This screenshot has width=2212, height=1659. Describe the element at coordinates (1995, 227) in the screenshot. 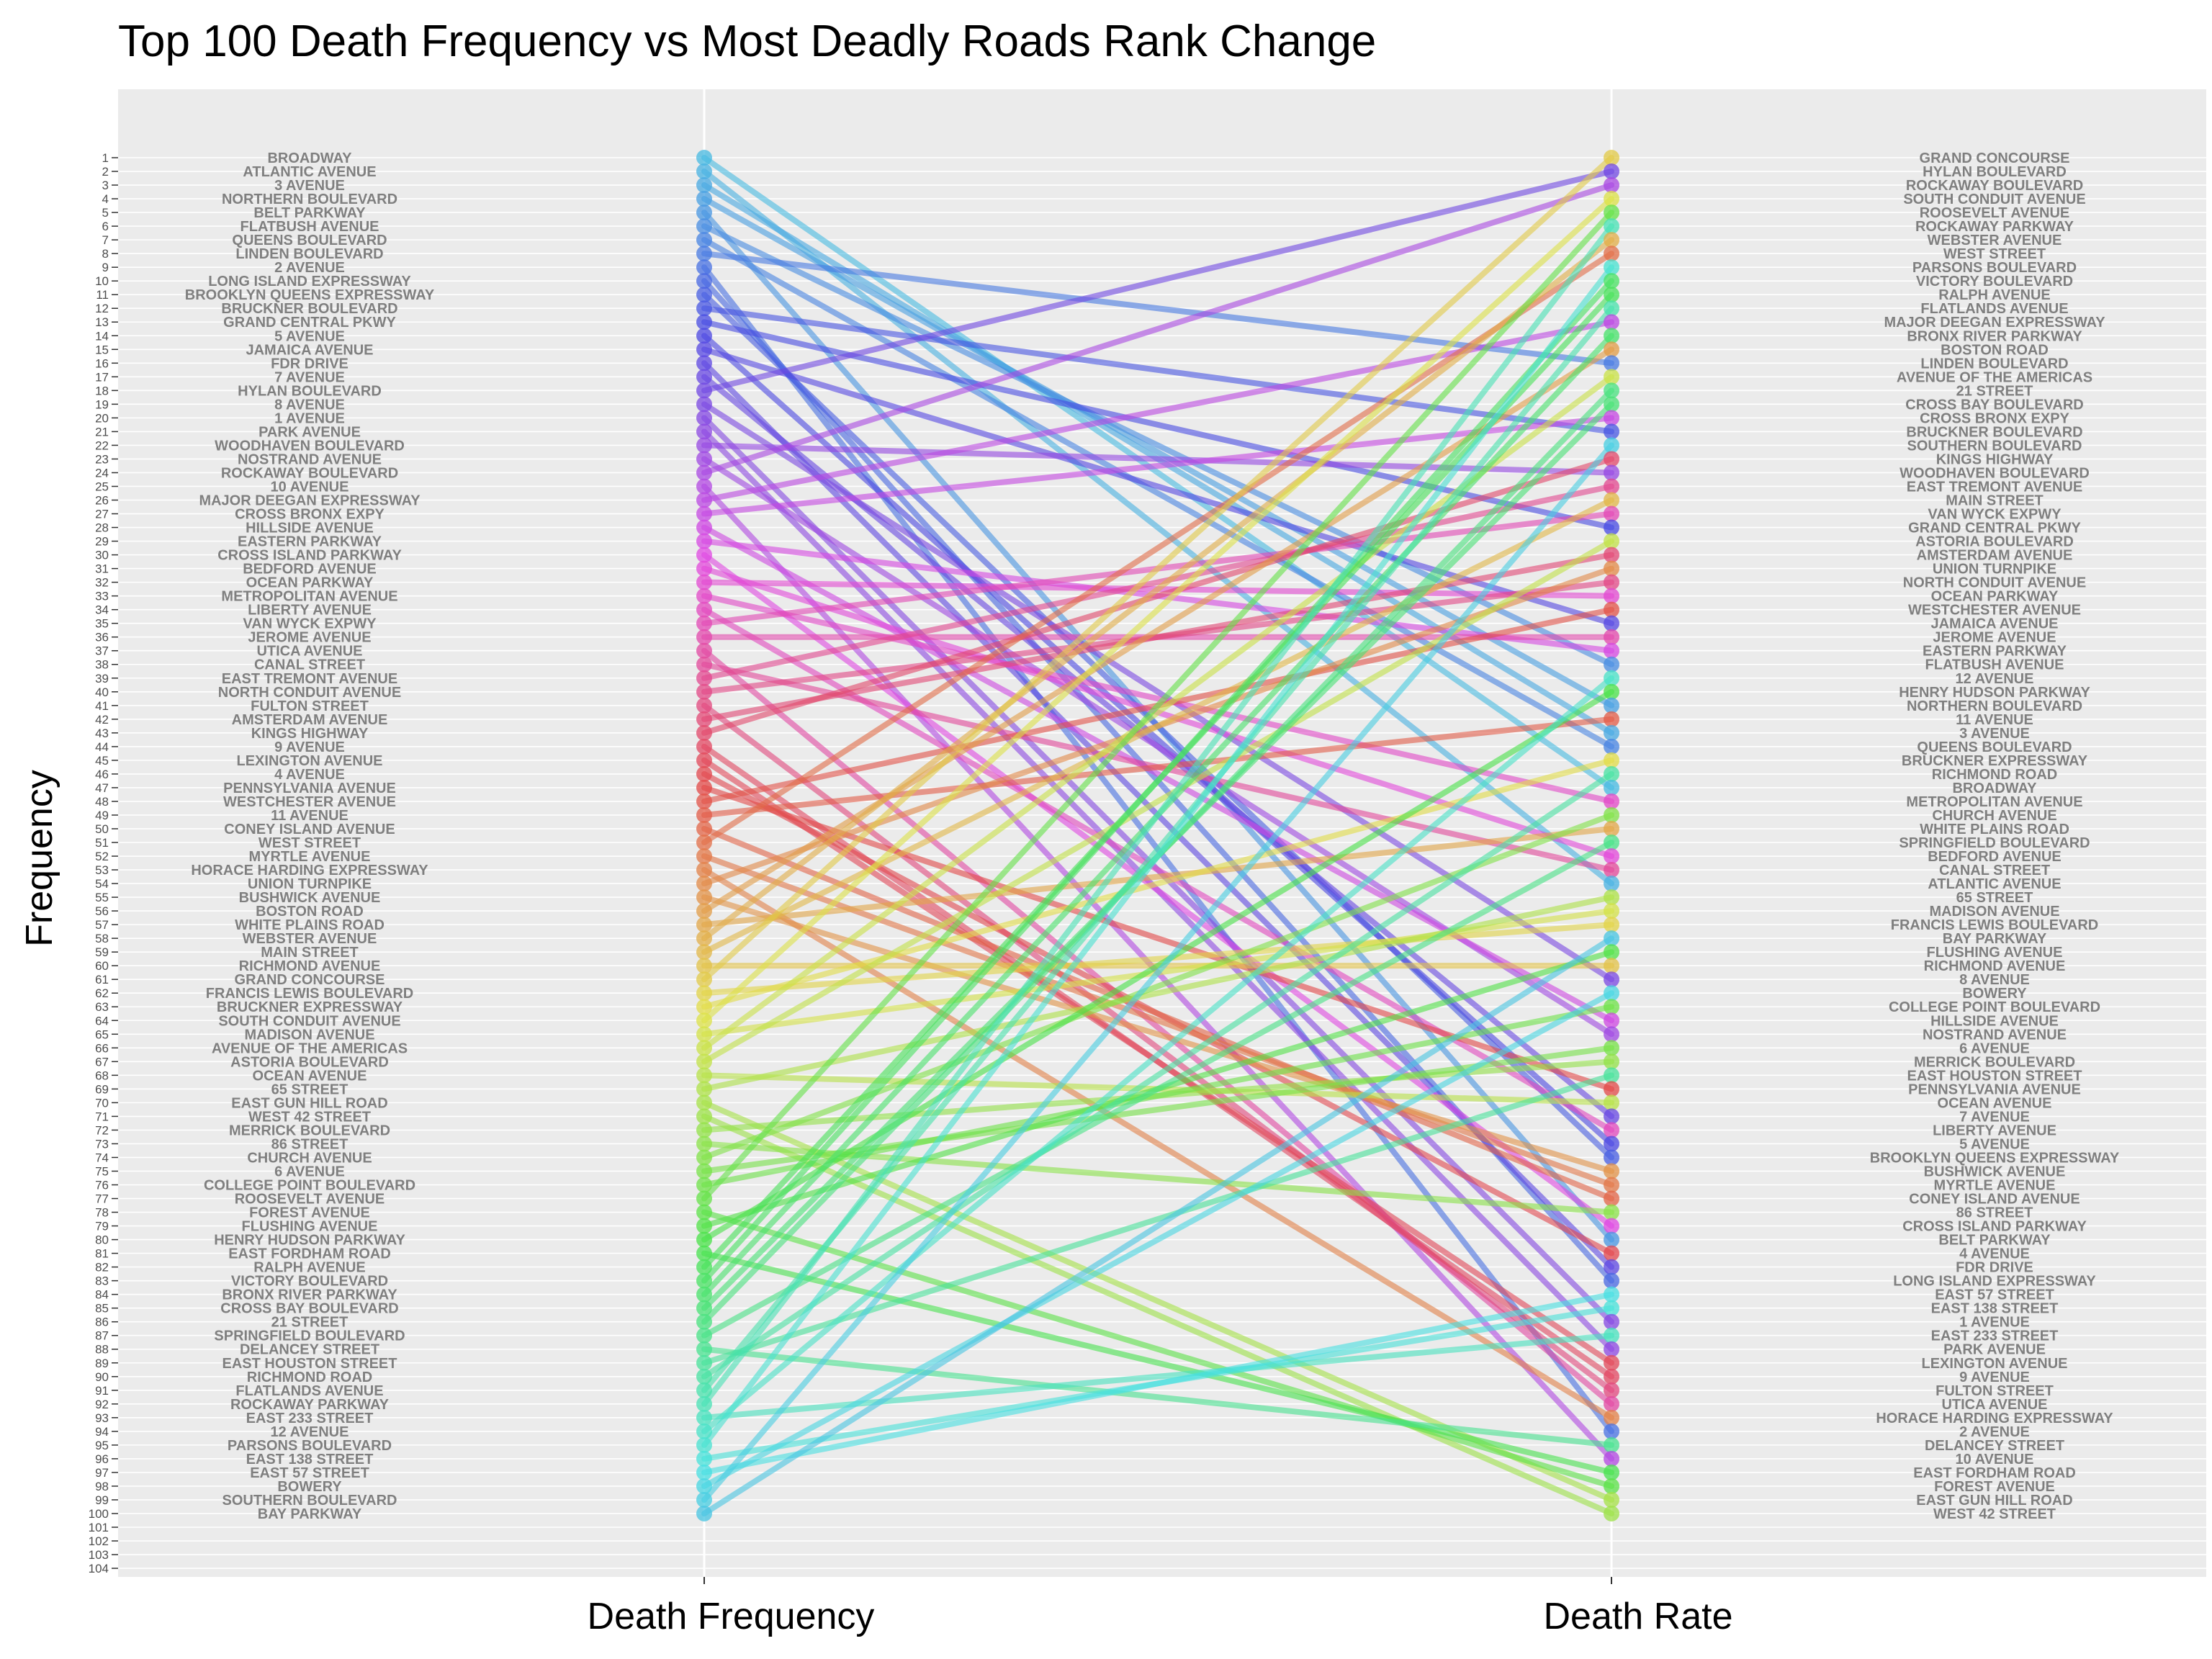

I see `right-road-label: ROCKAWAY PARKWAY` at that location.